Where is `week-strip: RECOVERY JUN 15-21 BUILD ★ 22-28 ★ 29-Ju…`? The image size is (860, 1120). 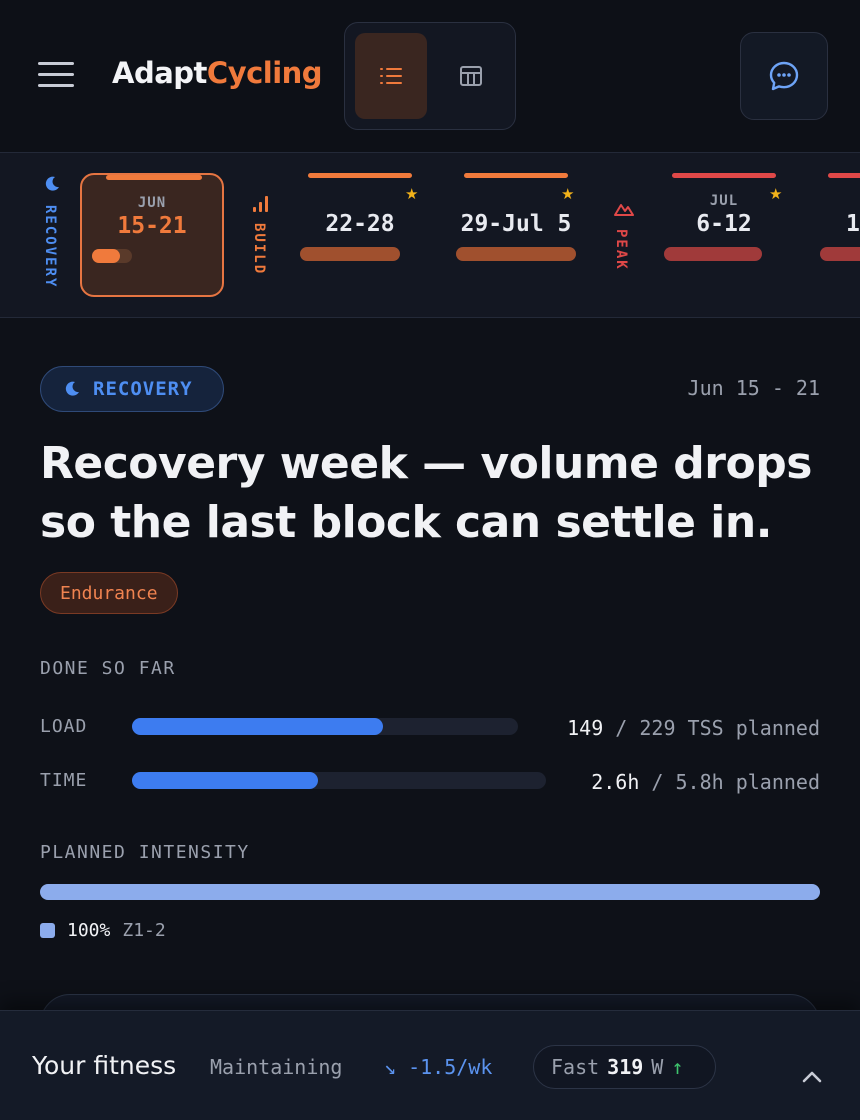
week-strip: RECOVERY JUN 15-21 BUILD ★ 22-28 ★ 29-Ju… is located at coordinates (430, 235).